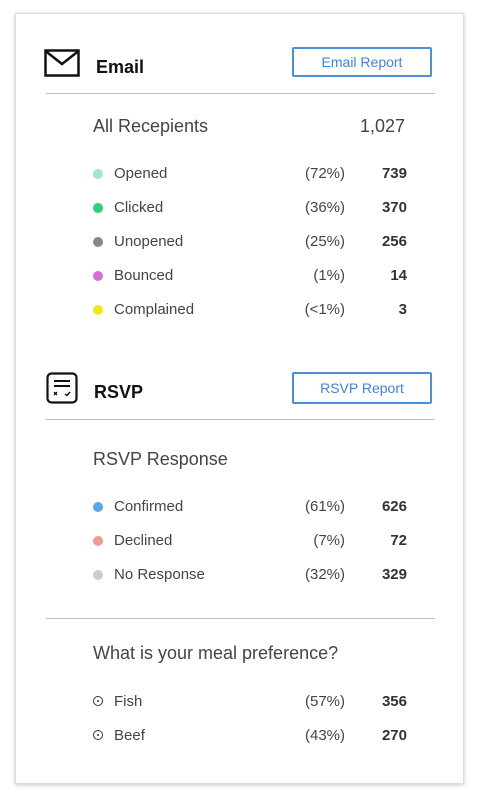 Image resolution: width=480 pixels, height=802 pixels. I want to click on email-stat-count: 739, so click(394, 173).